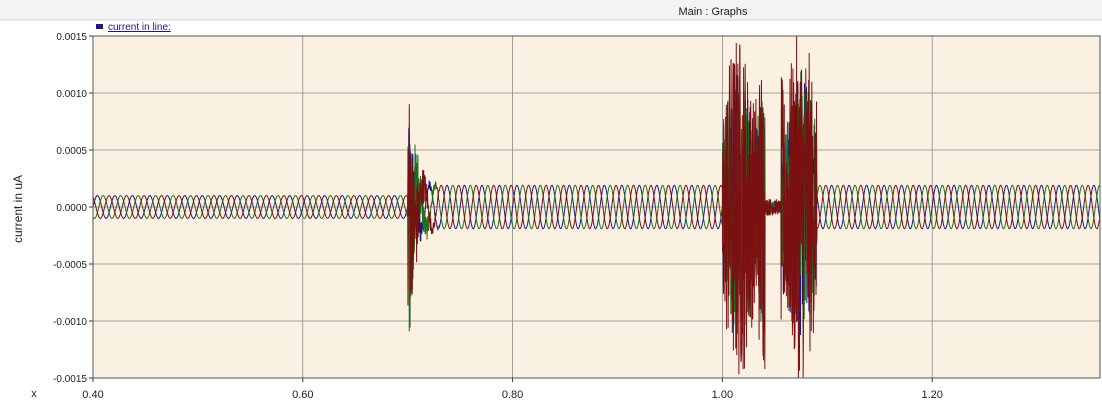 The width and height of the screenshot is (1102, 409). Describe the element at coordinates (18, 209) in the screenshot. I see `y-axis-label: current in uA` at that location.